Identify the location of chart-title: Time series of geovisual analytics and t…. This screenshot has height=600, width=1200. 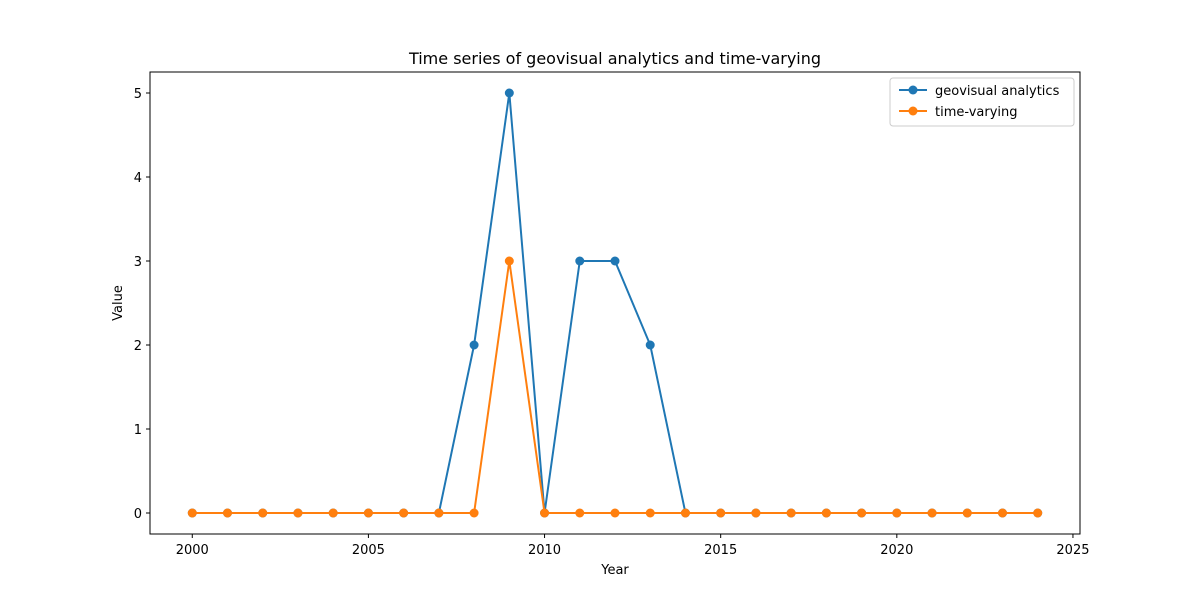
(614, 58).